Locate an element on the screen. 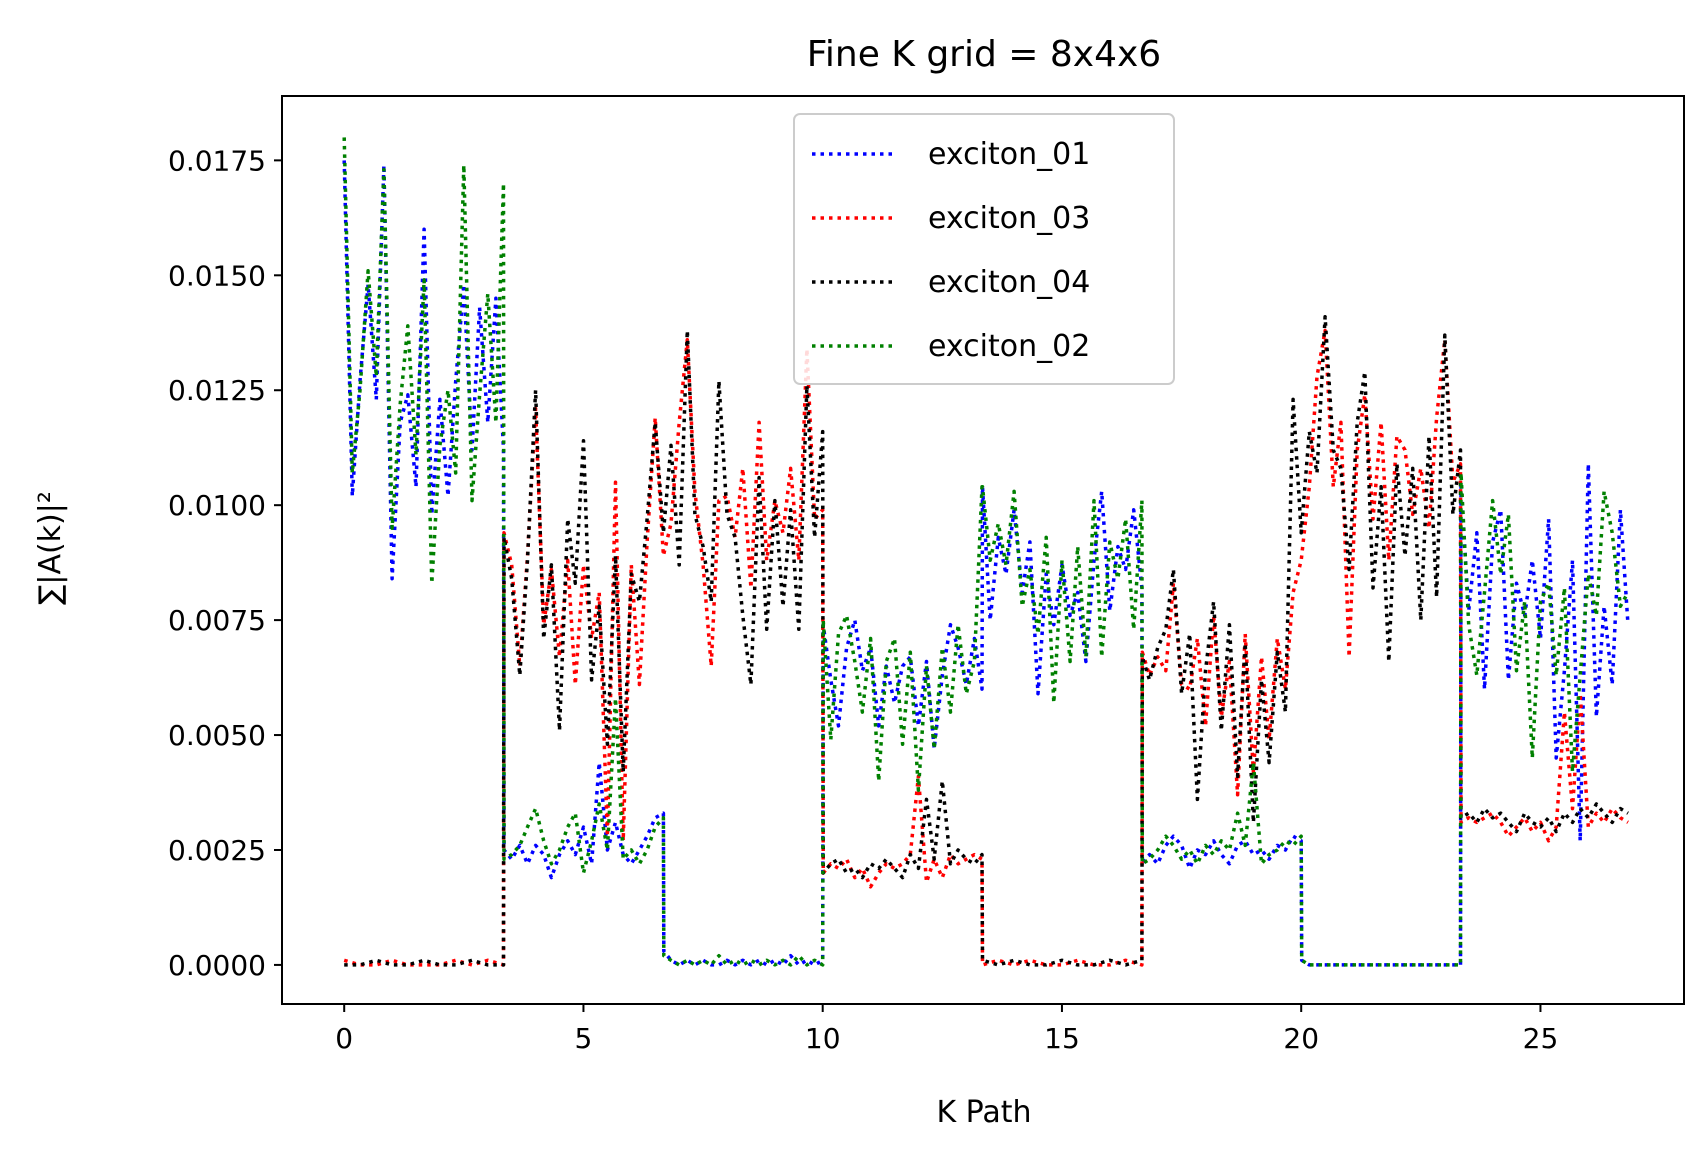  x-tick-label: 20 is located at coordinates (1301, 1038).